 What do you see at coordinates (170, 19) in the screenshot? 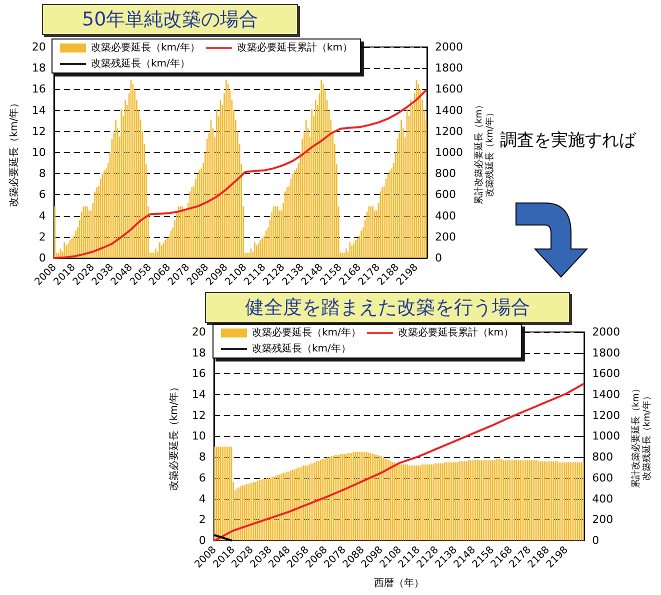
I see `chart-title: 50年単純改築の場合` at bounding box center [170, 19].